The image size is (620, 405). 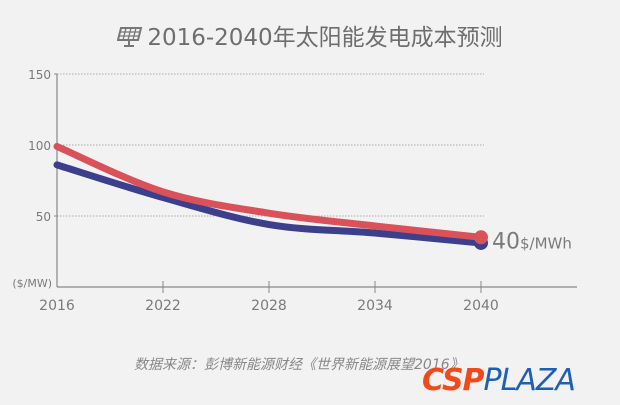 What do you see at coordinates (481, 306) in the screenshot?
I see `x-tick-label: 2040` at bounding box center [481, 306].